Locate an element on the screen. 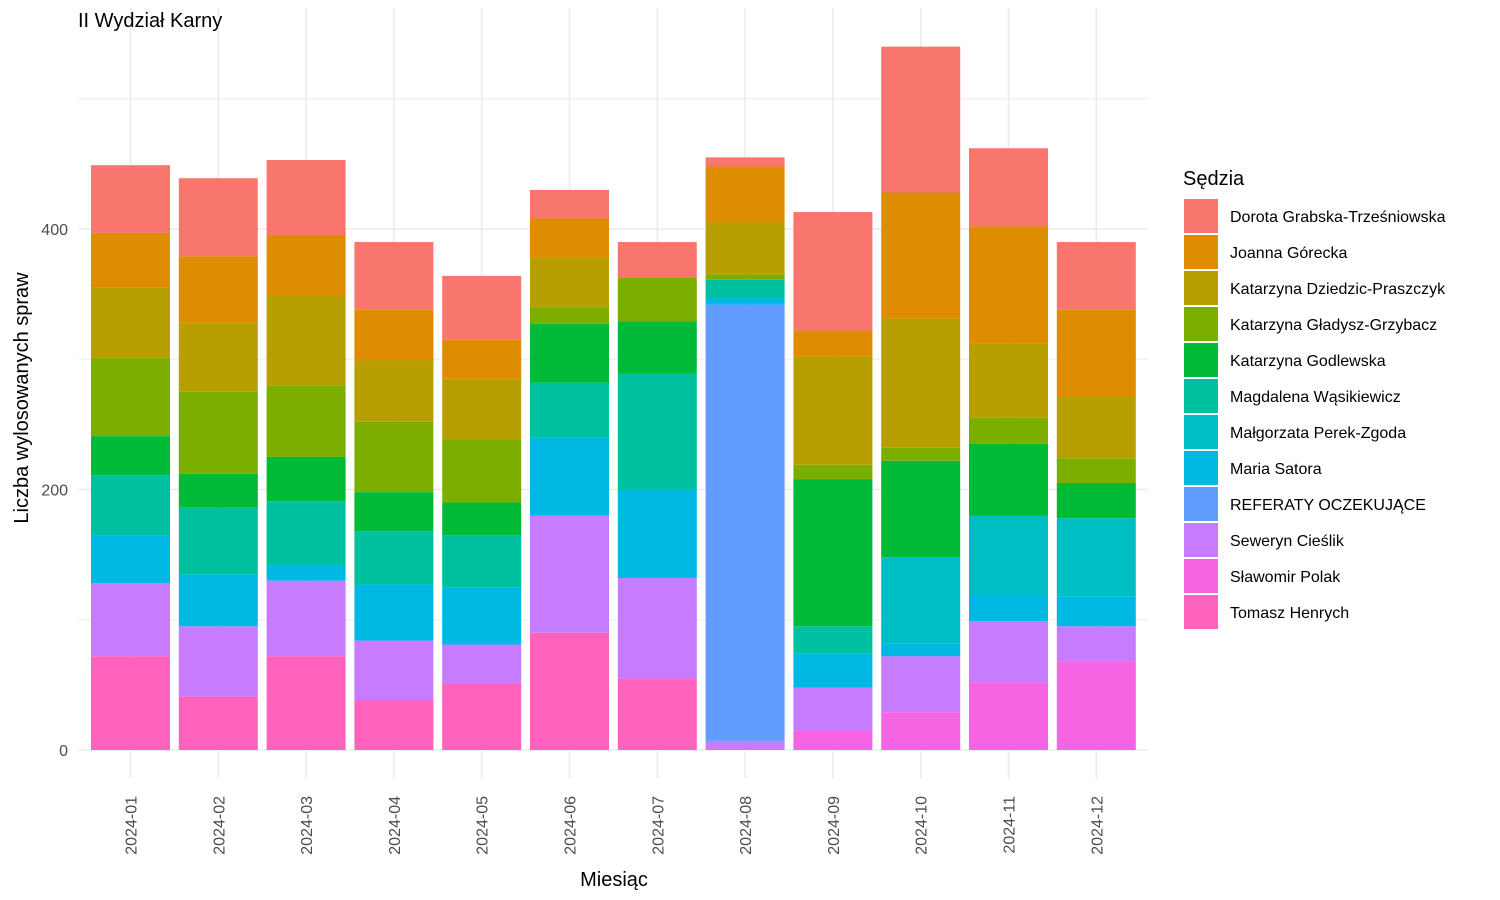 This screenshot has width=1500, height=900. legend-title: Sędzia is located at coordinates (1214, 179).